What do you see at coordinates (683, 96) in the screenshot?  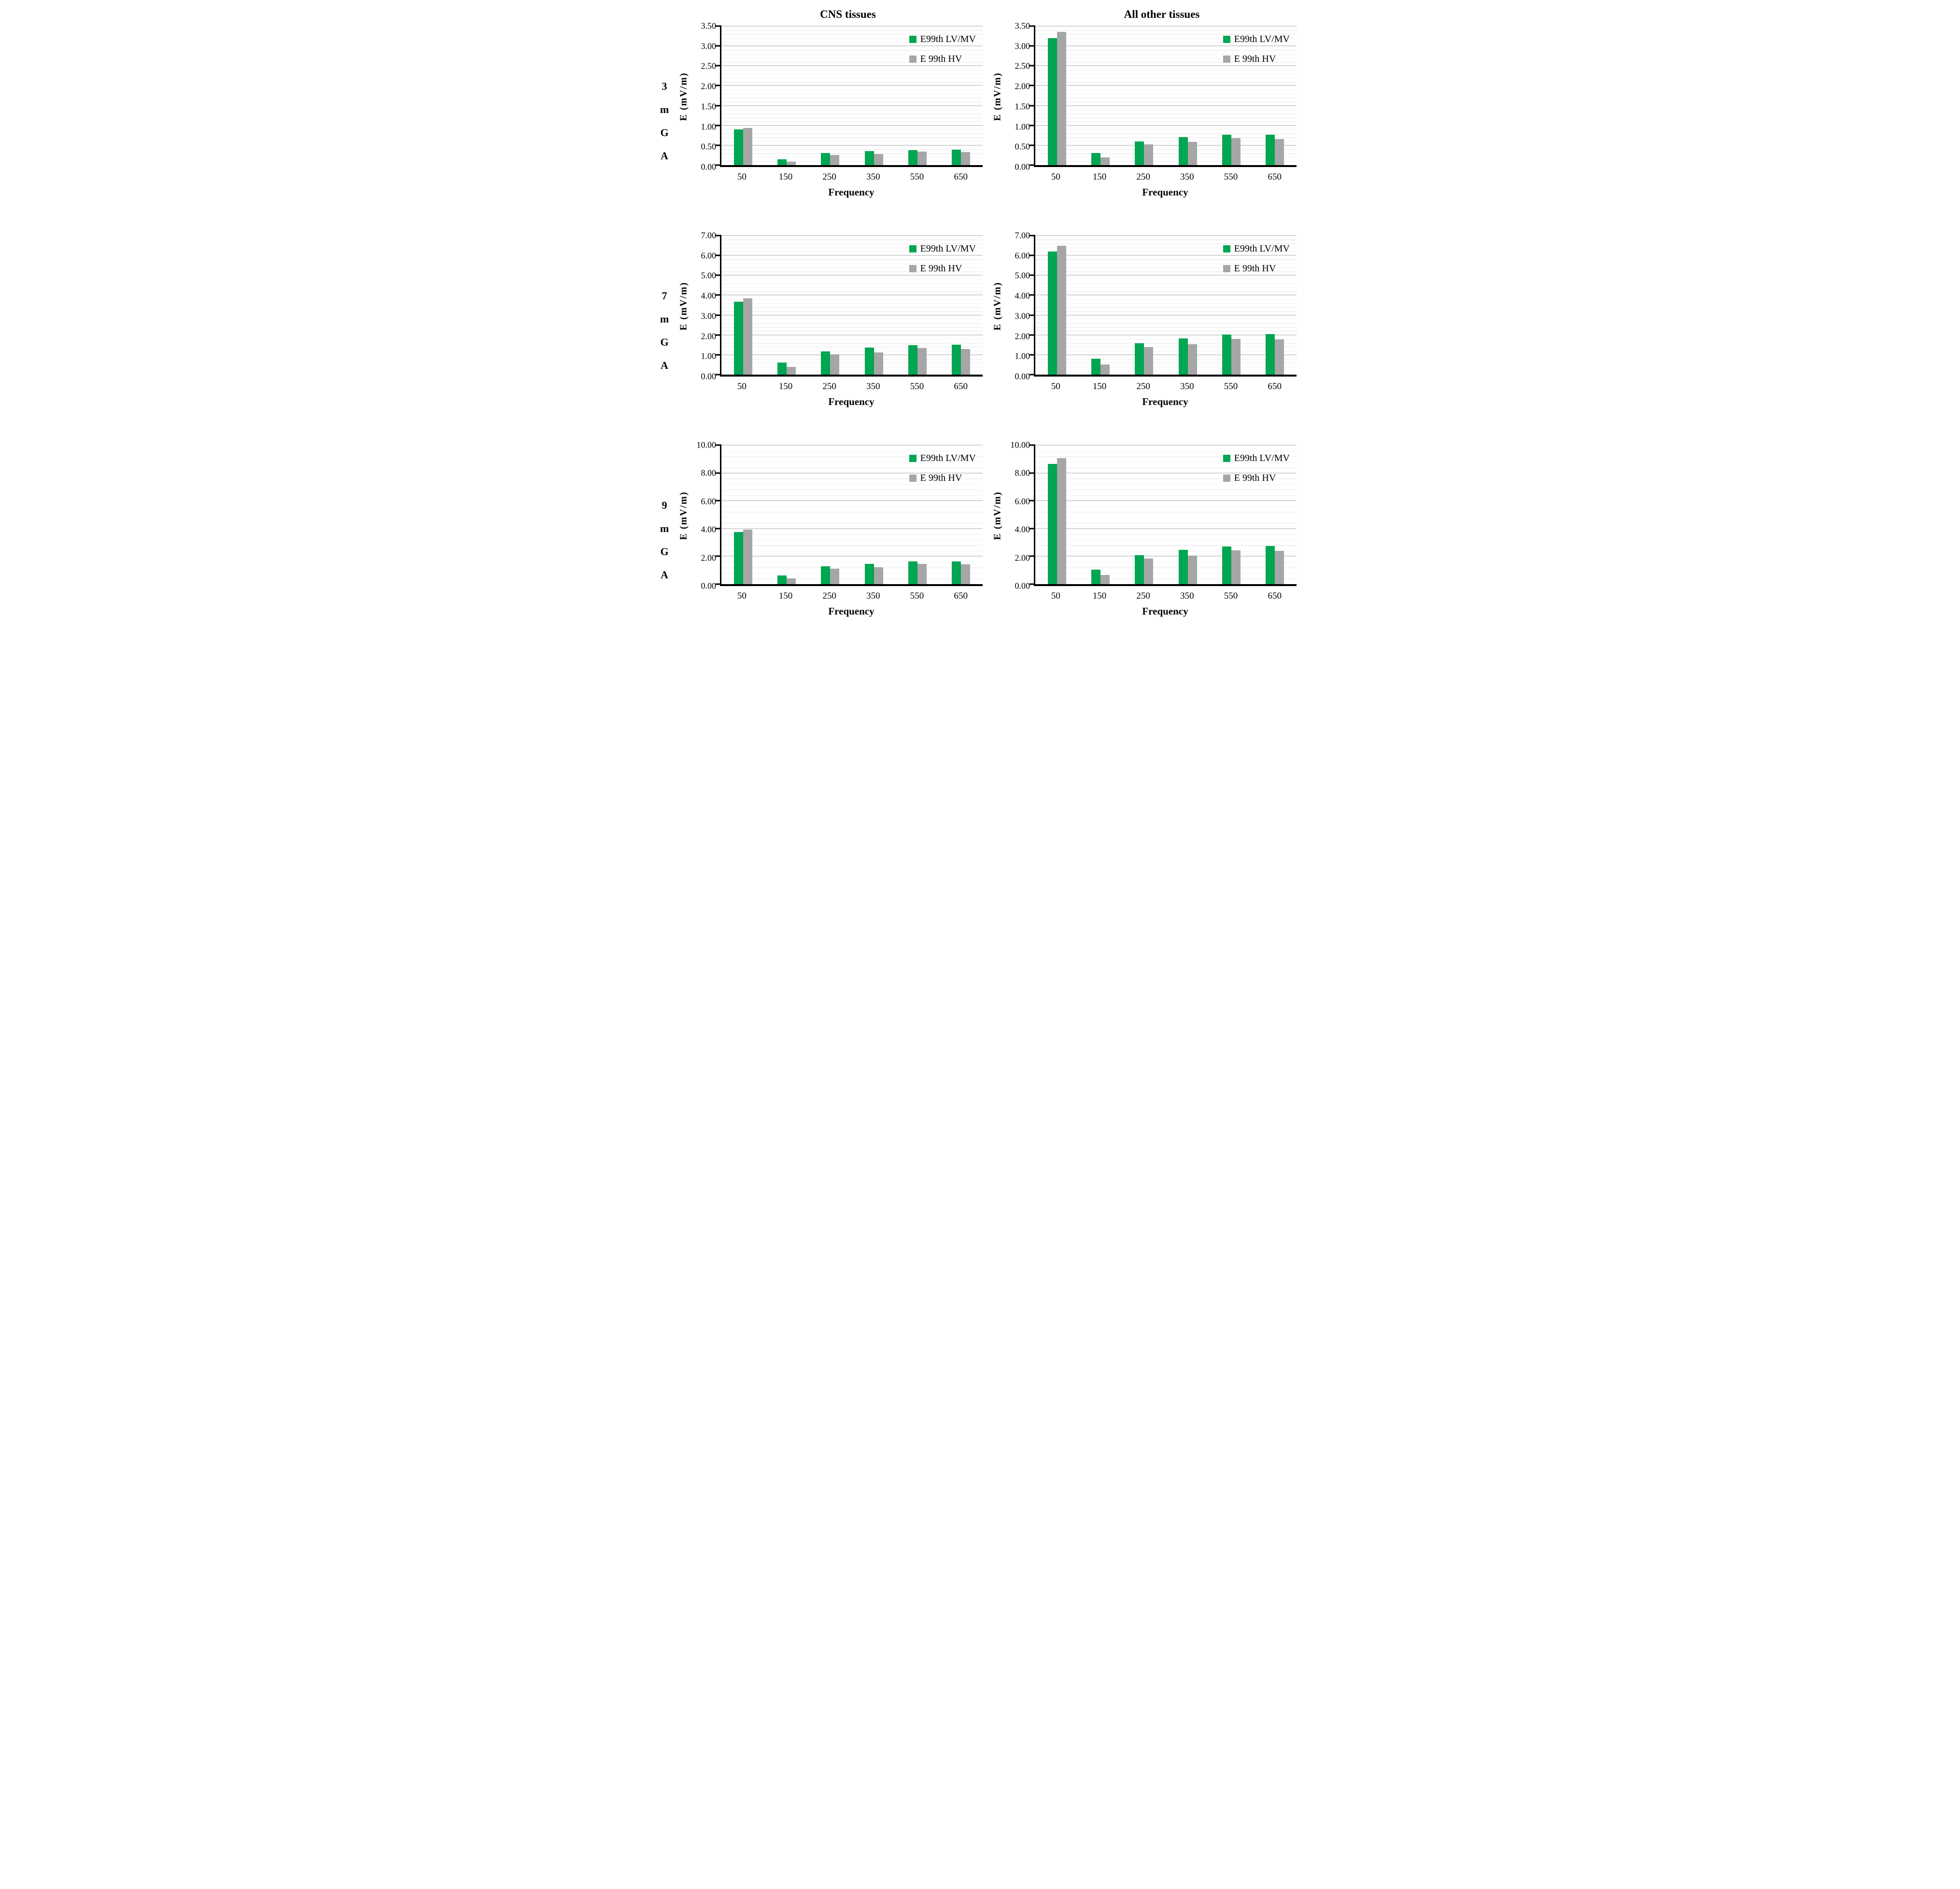 I see `y-axis-title-text: E (mV/m)` at bounding box center [683, 96].